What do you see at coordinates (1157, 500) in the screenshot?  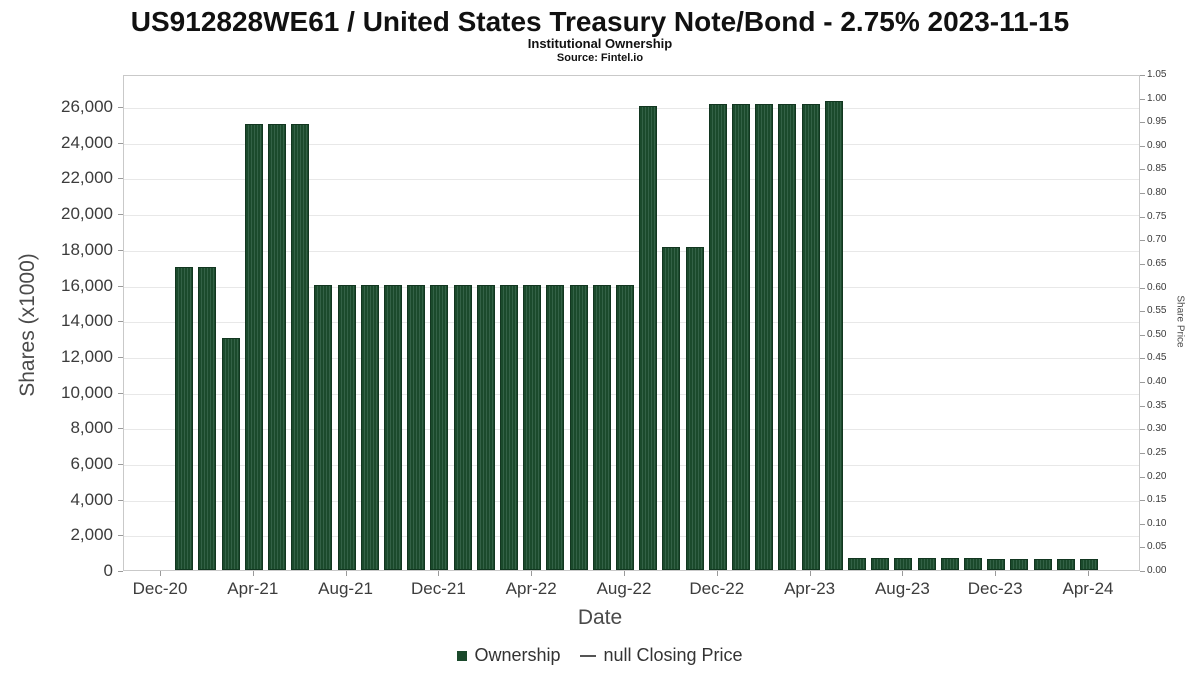 I see `y-tick-label-right: 0.15` at bounding box center [1157, 500].